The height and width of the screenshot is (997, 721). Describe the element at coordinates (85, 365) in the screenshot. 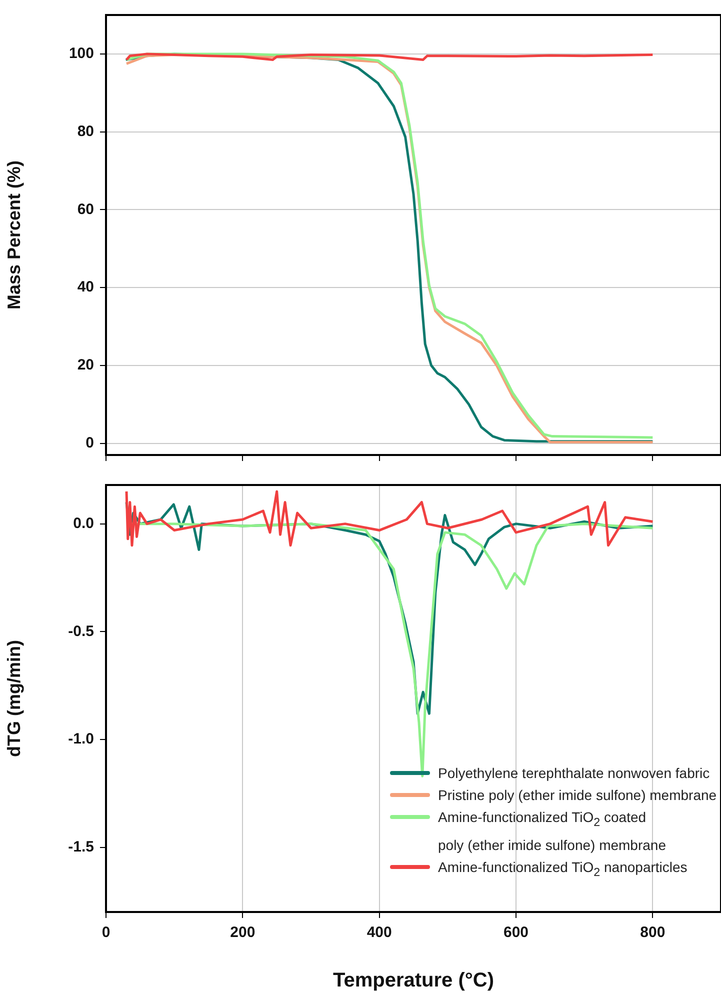

I see `y-tick-label: 20` at that location.